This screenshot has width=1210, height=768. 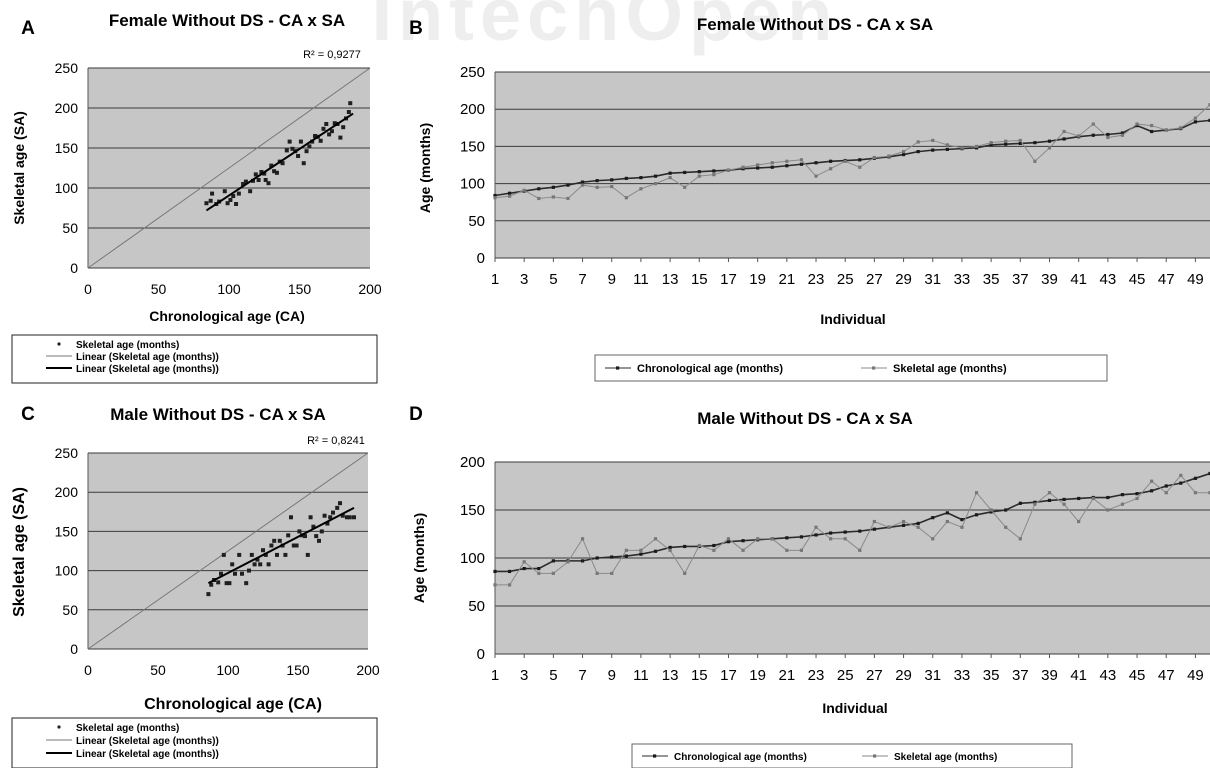 I want to click on chart-title: Female Without DS - CA x SA, so click(x=815, y=24).